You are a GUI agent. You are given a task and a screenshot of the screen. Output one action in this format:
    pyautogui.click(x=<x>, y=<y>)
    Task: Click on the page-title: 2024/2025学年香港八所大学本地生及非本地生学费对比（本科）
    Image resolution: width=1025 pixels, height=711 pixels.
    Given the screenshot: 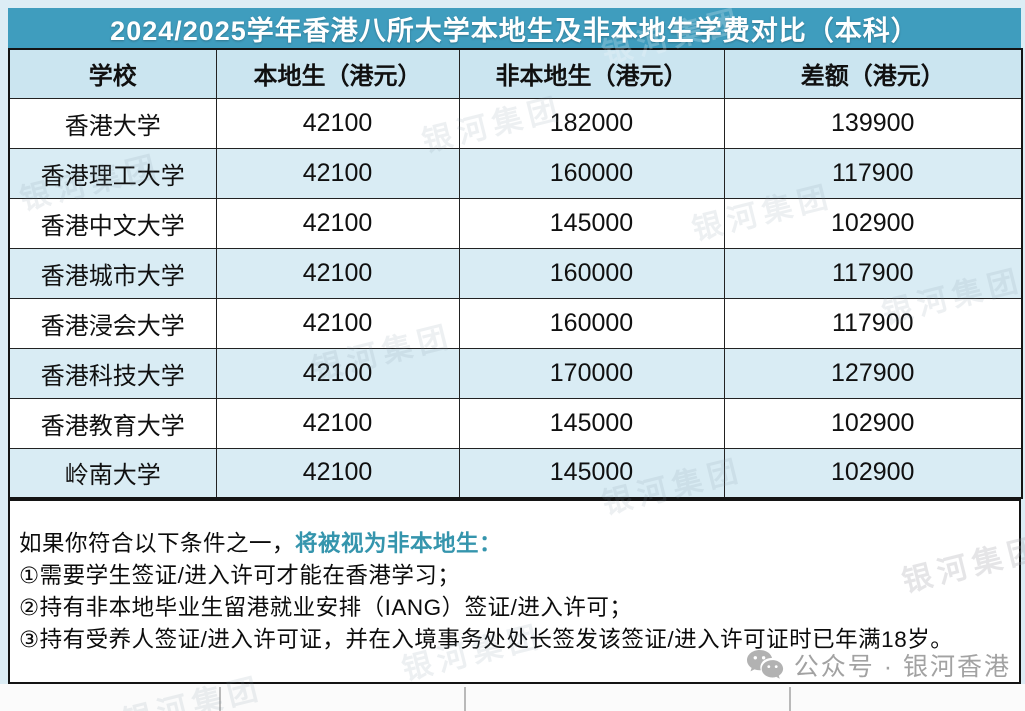 What is the action you would take?
    pyautogui.click(x=514, y=28)
    